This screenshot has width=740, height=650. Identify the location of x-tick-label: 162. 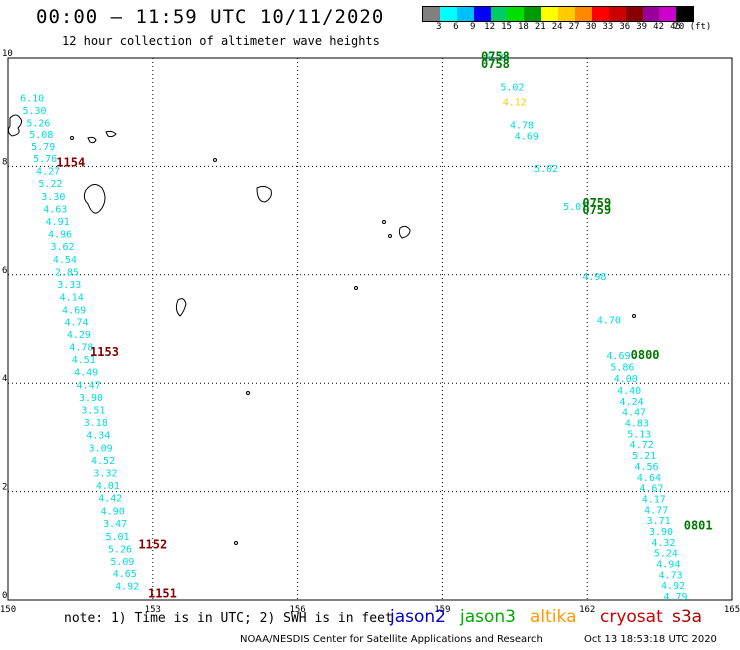
(587, 610).